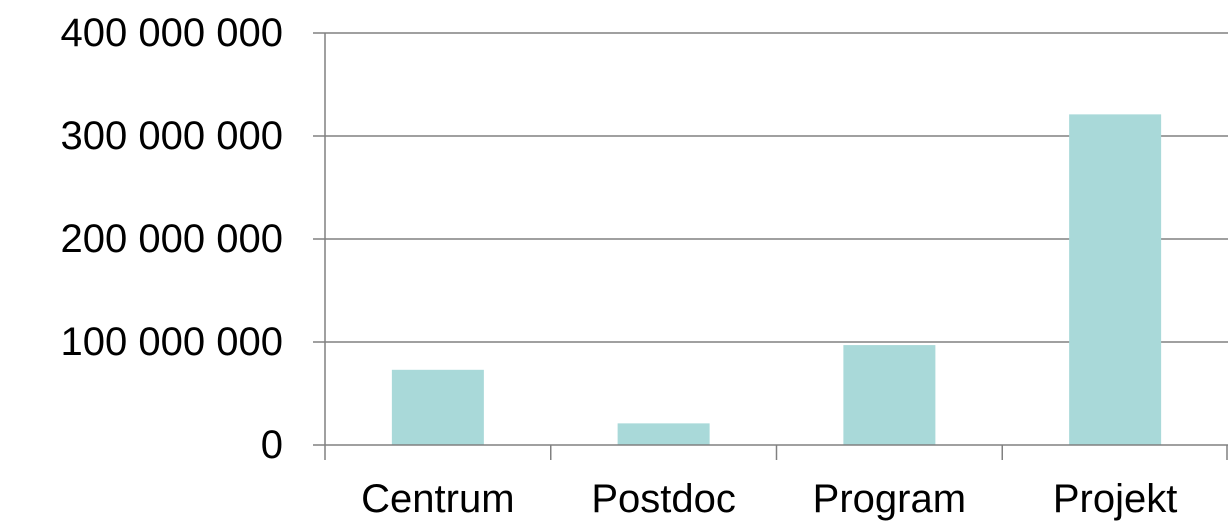  Describe the element at coordinates (1115, 280) in the screenshot. I see `bar-projekt` at that location.